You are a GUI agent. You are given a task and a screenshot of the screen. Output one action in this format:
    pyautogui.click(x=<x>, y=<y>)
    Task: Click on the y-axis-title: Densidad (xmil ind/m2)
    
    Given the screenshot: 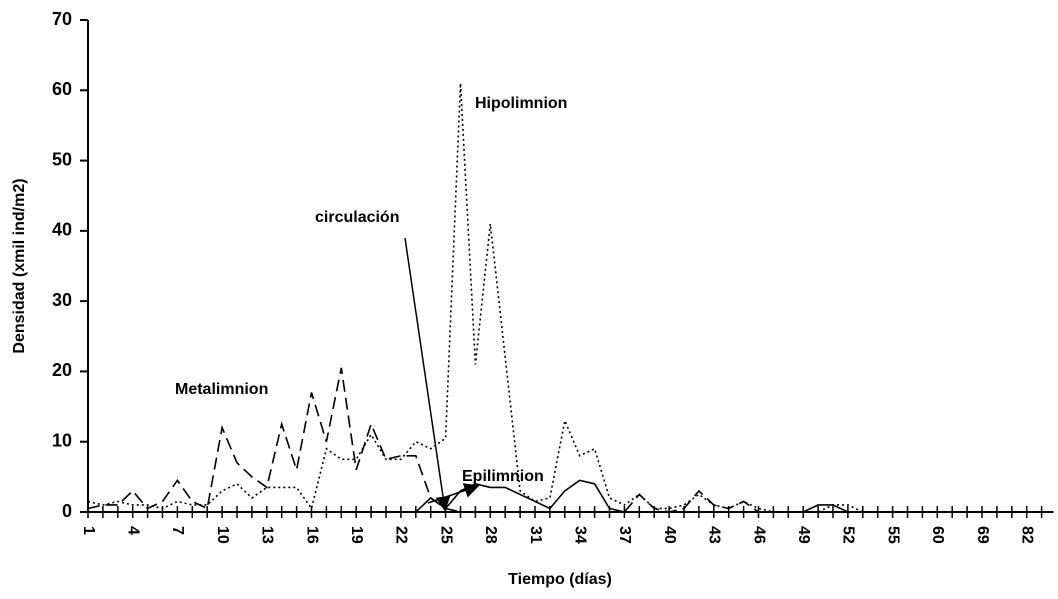 What is the action you would take?
    pyautogui.click(x=19, y=265)
    